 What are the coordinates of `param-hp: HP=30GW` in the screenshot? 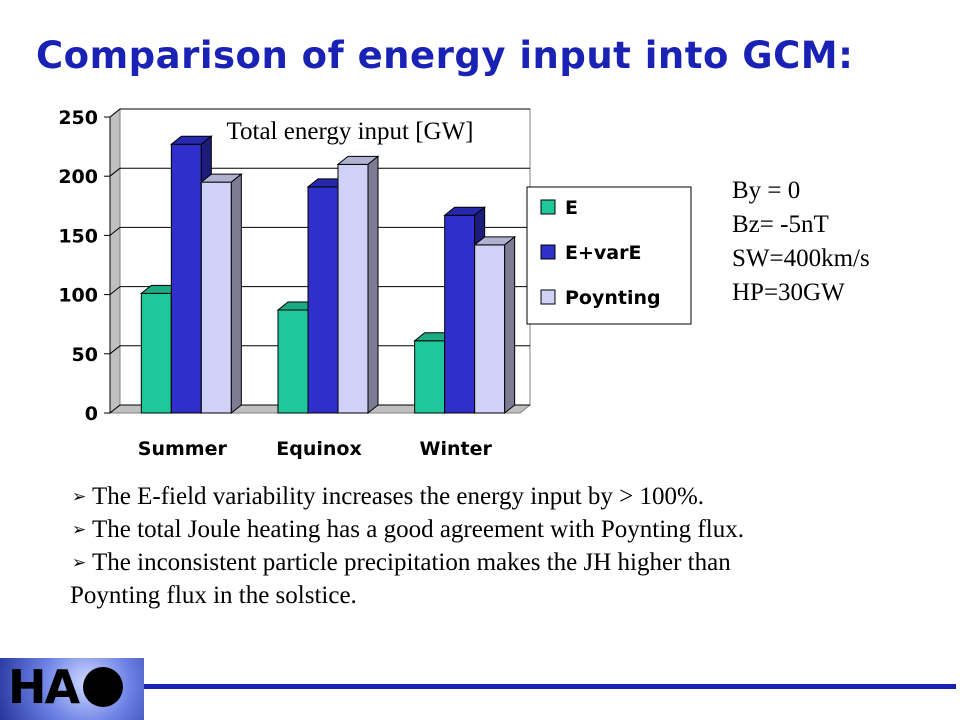 It's located at (788, 292).